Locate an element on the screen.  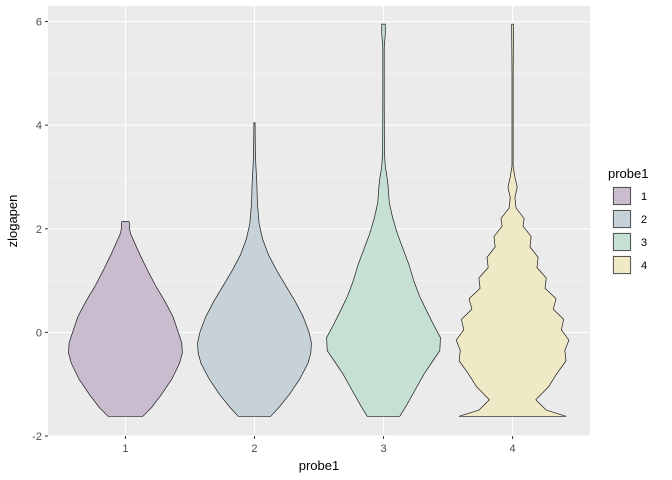
x-tick-label: 3 is located at coordinates (383, 449).